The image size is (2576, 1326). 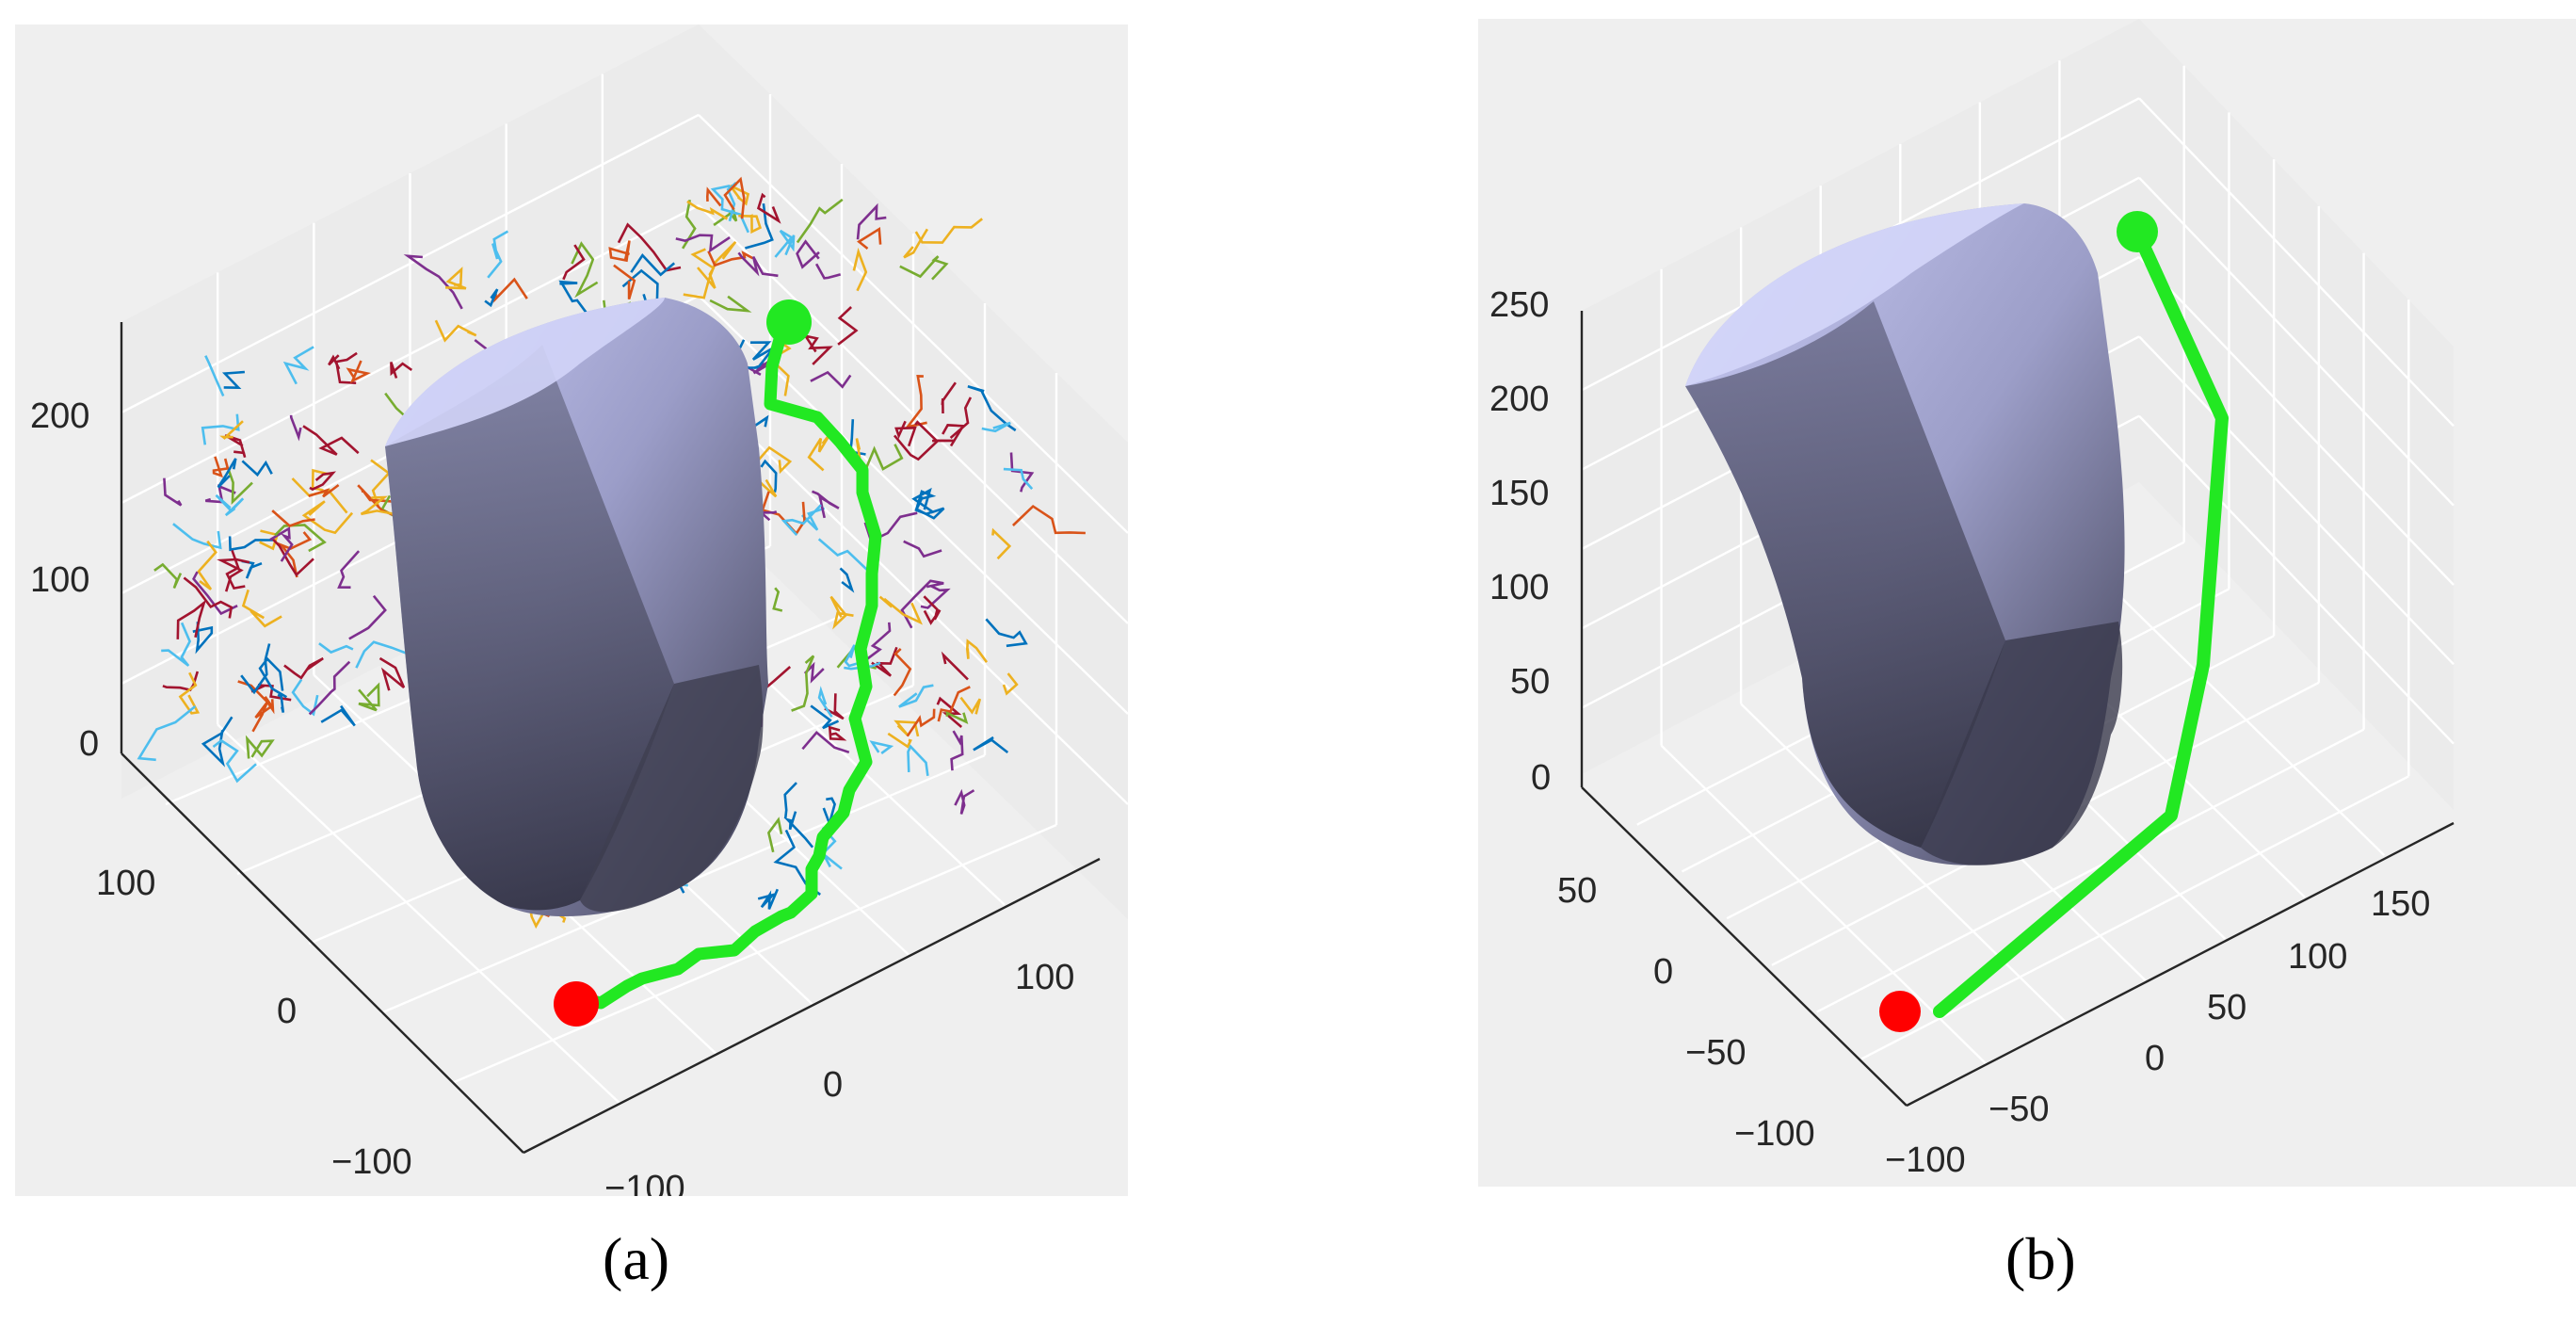 What do you see at coordinates (89, 744) in the screenshot?
I see `z-tick-label: 0` at bounding box center [89, 744].